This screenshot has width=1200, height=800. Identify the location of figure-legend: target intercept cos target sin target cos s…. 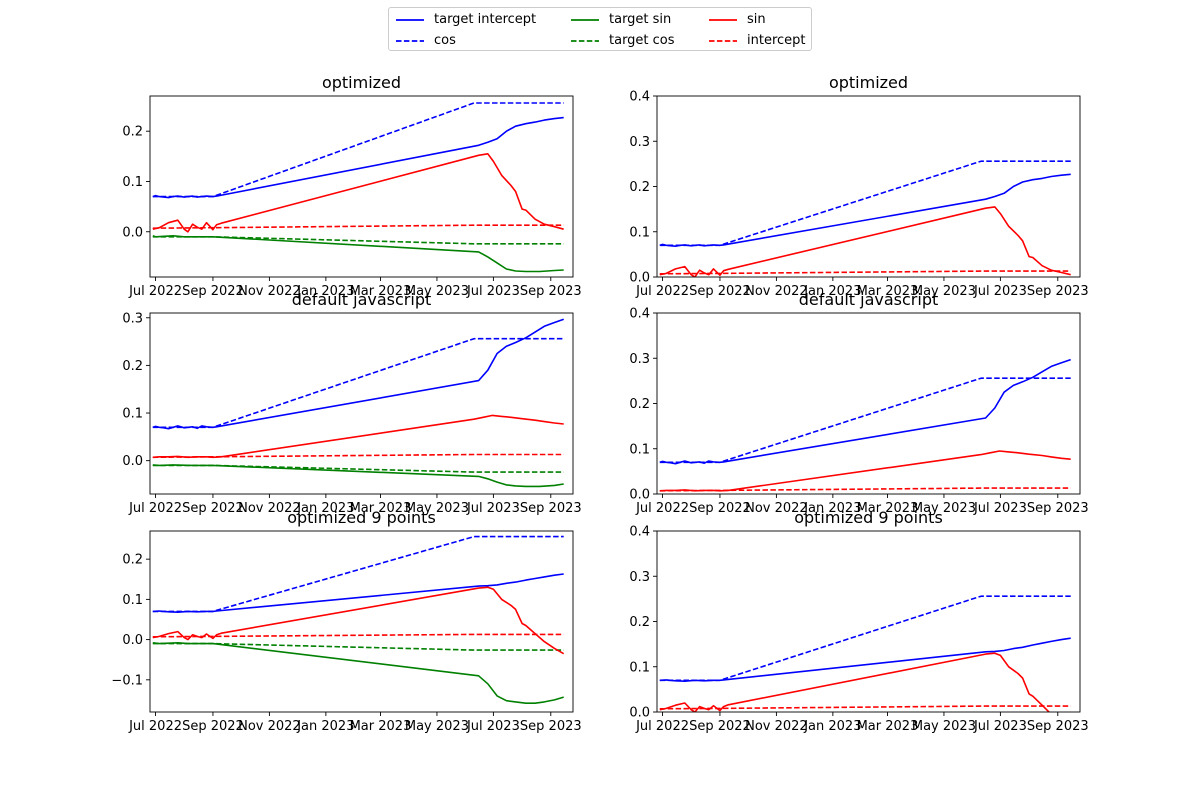
(600, 29).